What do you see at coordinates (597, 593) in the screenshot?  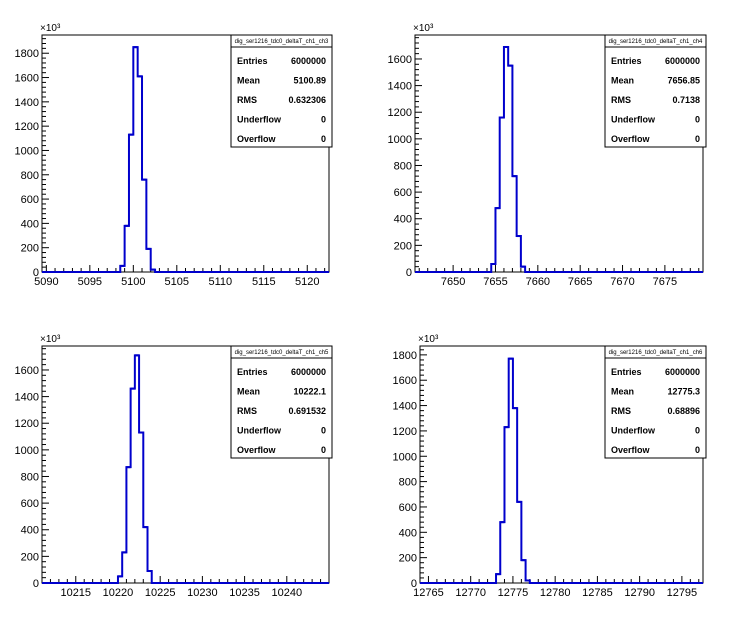 I see `x-tick-label: 12785` at bounding box center [597, 593].